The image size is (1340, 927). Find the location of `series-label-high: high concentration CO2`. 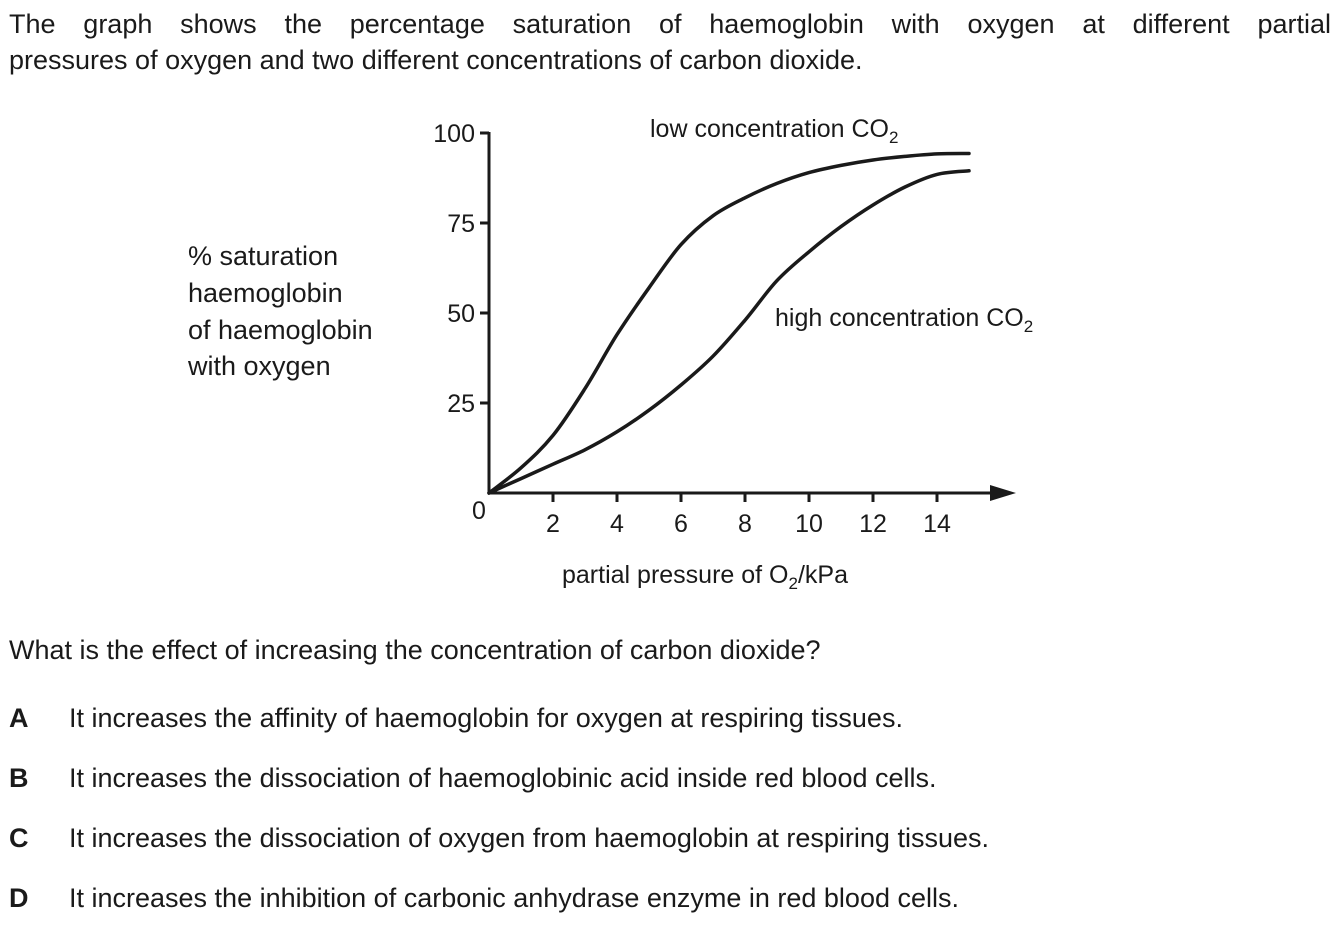

series-label-high: high concentration CO2 is located at coordinates (904, 320).